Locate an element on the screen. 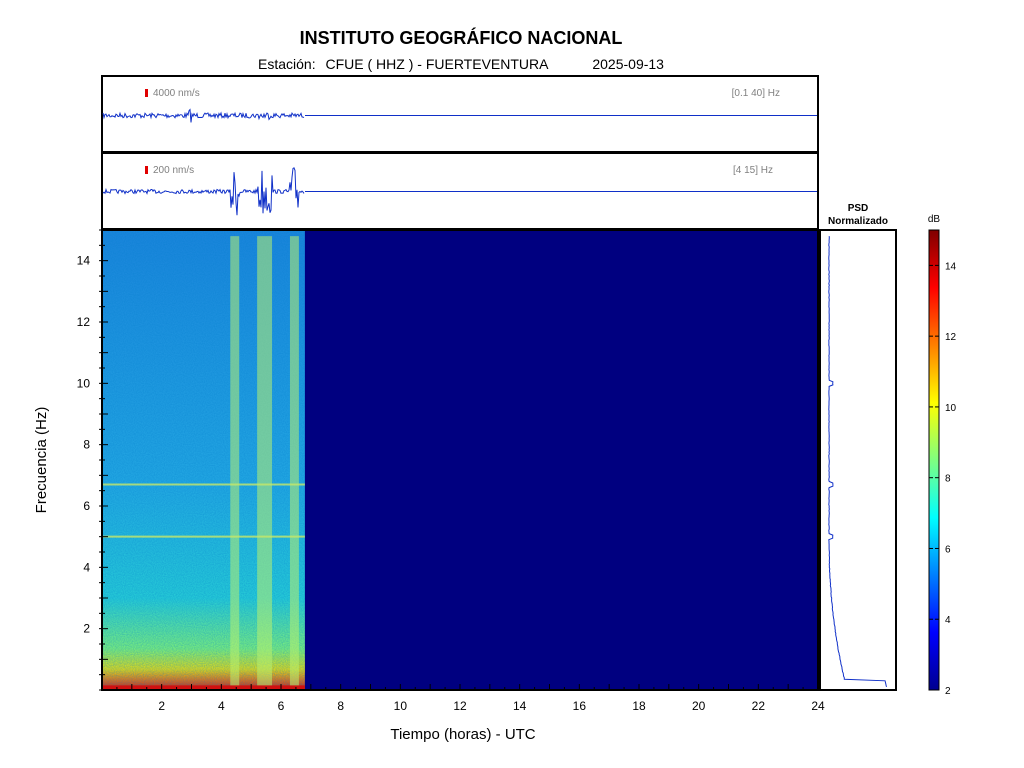  trace-1-waveform is located at coordinates (203, 115).